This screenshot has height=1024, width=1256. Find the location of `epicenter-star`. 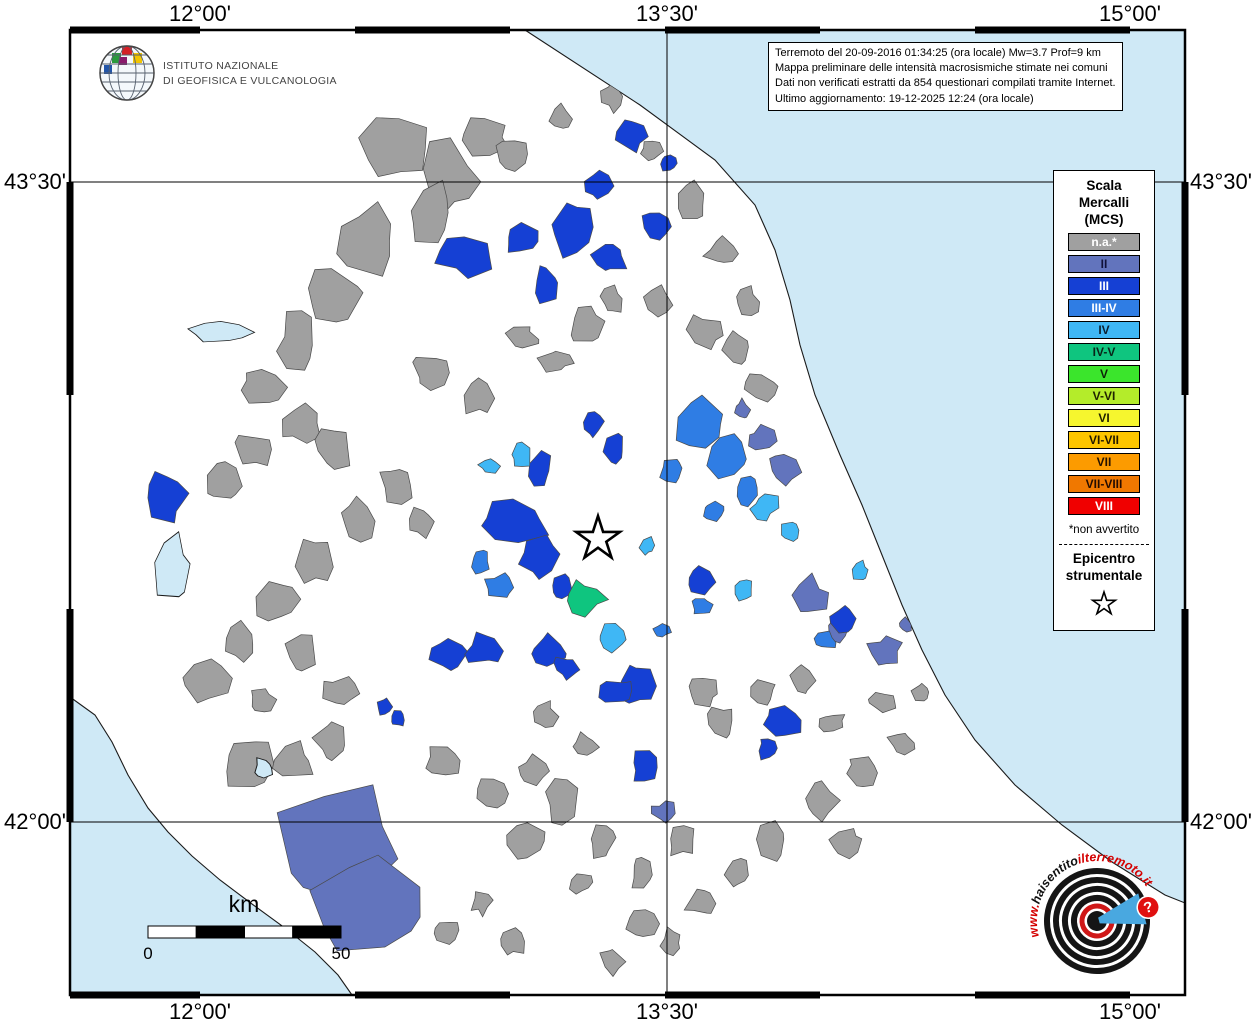

epicenter-star is located at coordinates (598, 536).